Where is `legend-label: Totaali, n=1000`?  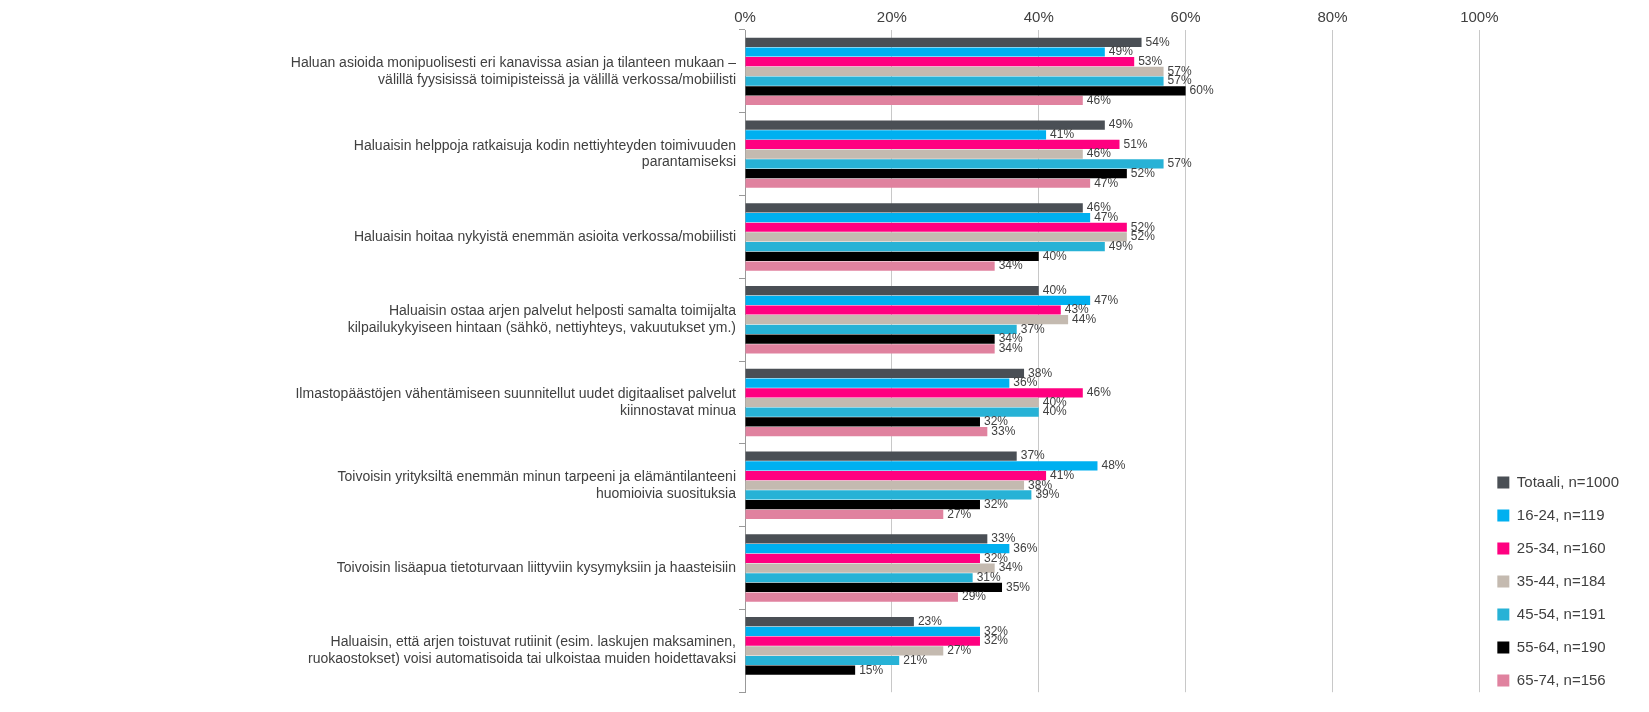 legend-label: Totaali, n=1000 is located at coordinates (1568, 481).